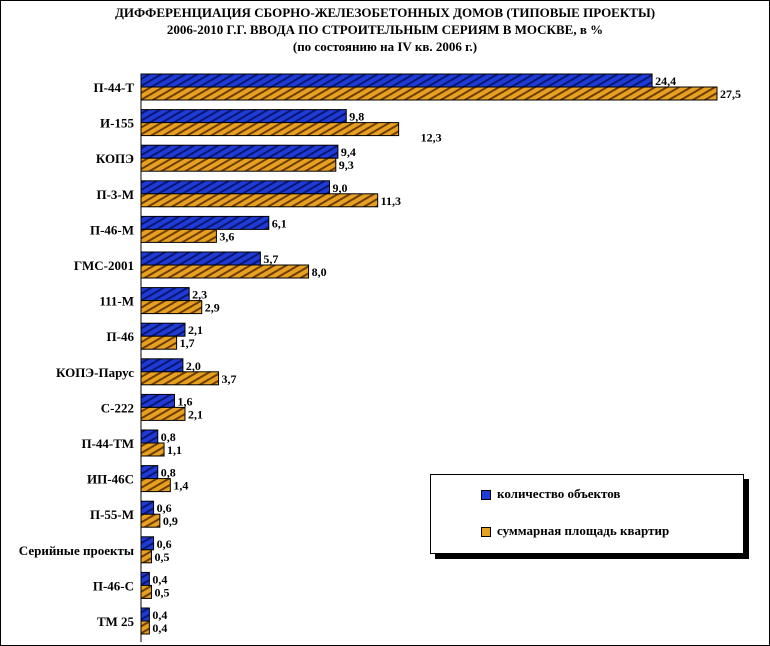 The height and width of the screenshot is (646, 770). Describe the element at coordinates (159, 628) in the screenshot. I see `data-label-series-2: 0,4` at that location.